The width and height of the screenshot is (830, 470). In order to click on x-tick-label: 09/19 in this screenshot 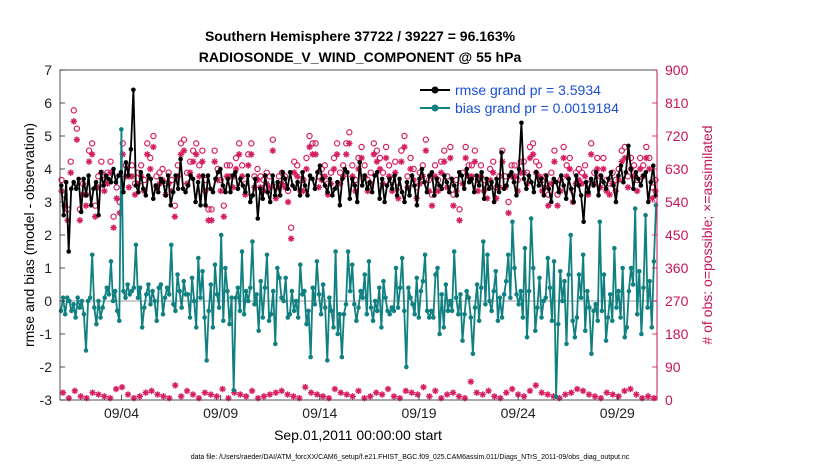, I will do `click(418, 413)`.